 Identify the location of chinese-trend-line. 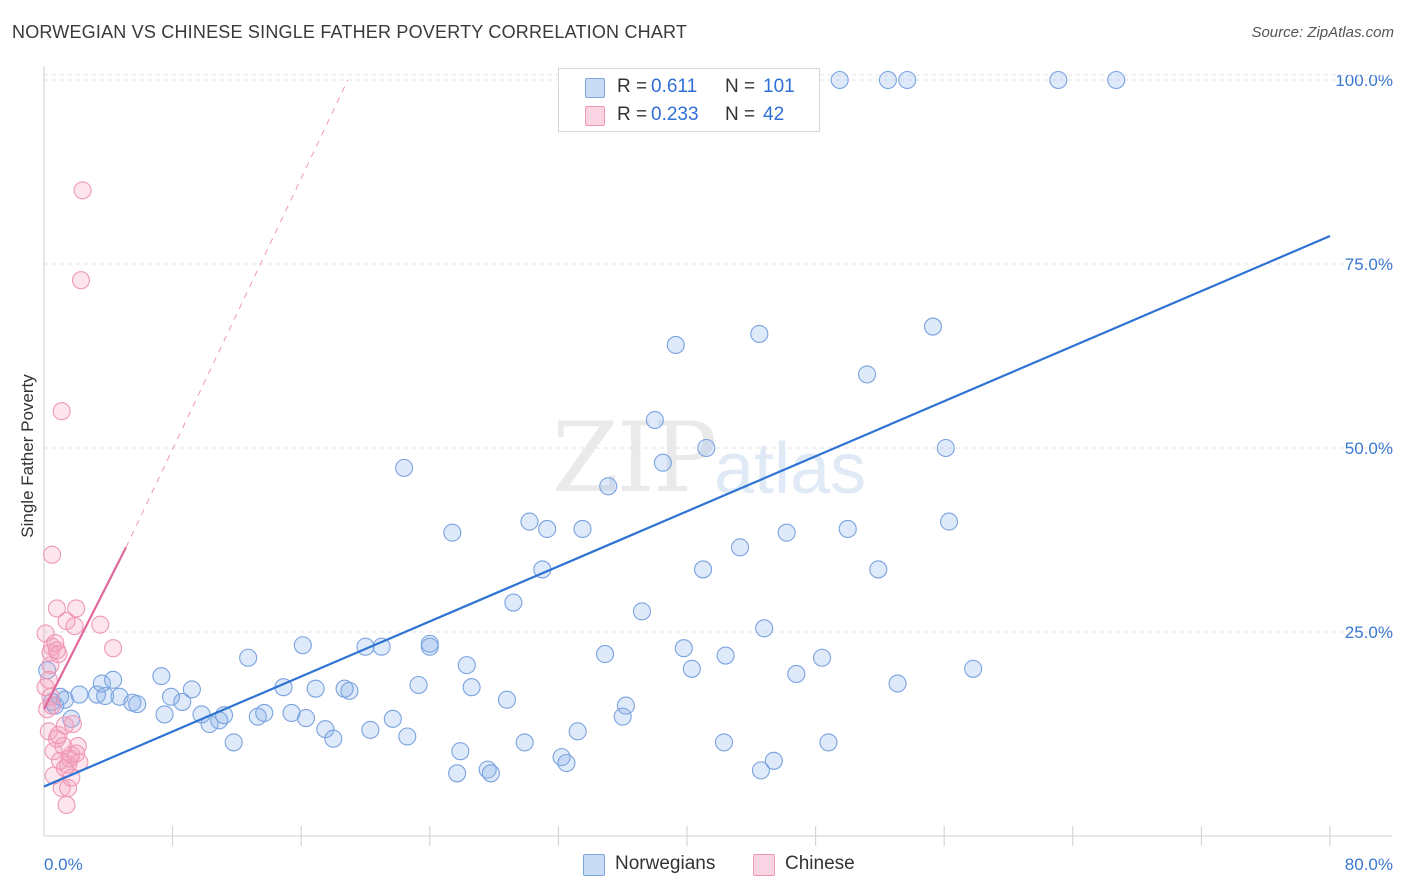
(85, 628).